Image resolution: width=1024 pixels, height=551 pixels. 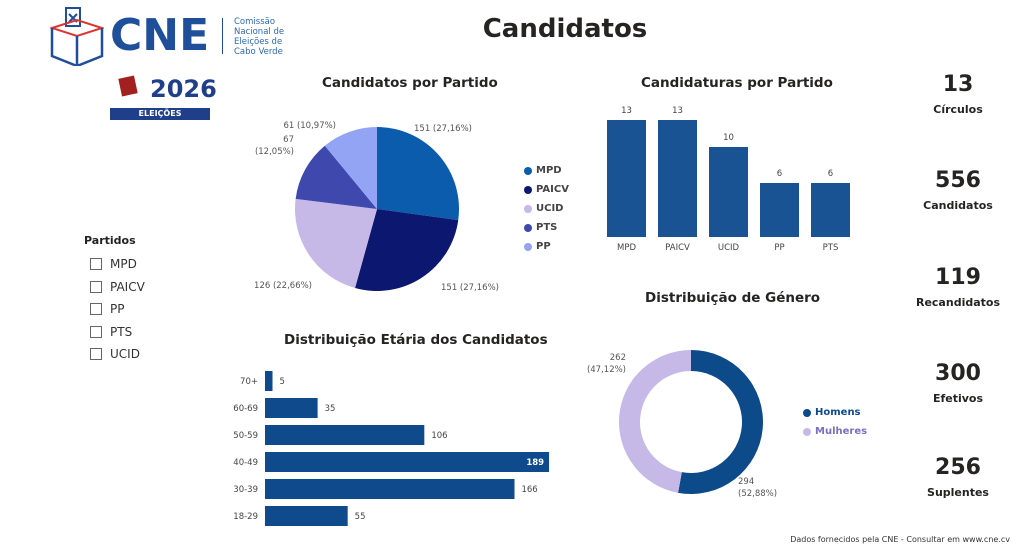 I want to click on kpi-value: 119, so click(x=958, y=277).